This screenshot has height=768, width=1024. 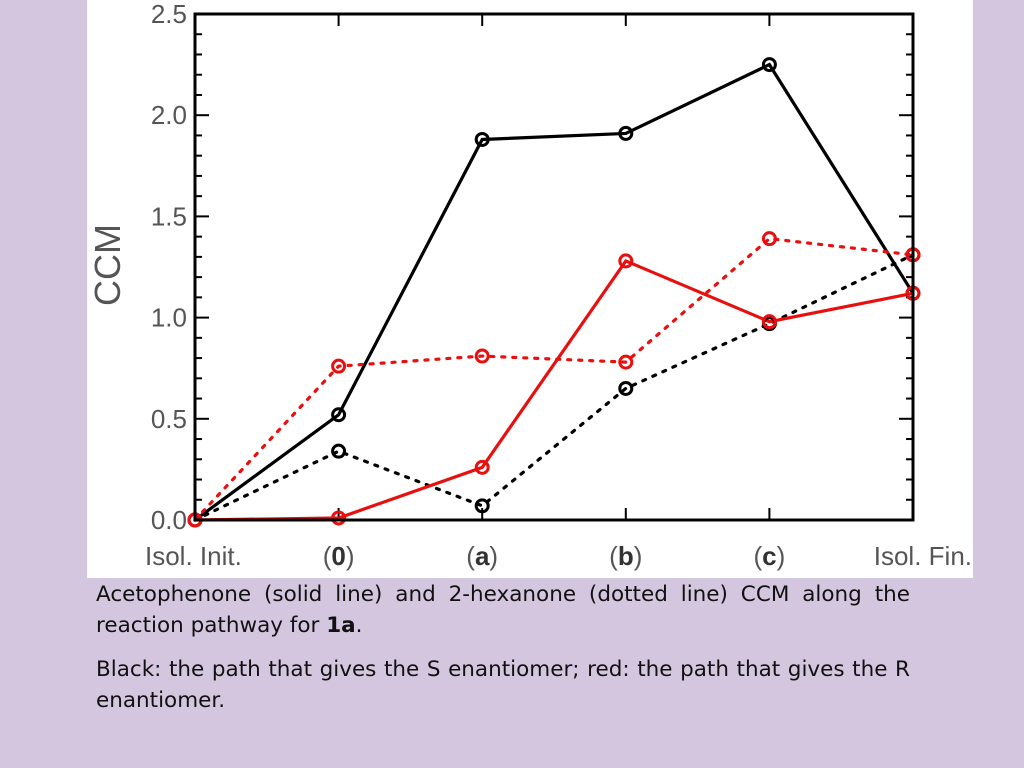 I want to click on x-tick-label: (c), so click(x=769, y=556).